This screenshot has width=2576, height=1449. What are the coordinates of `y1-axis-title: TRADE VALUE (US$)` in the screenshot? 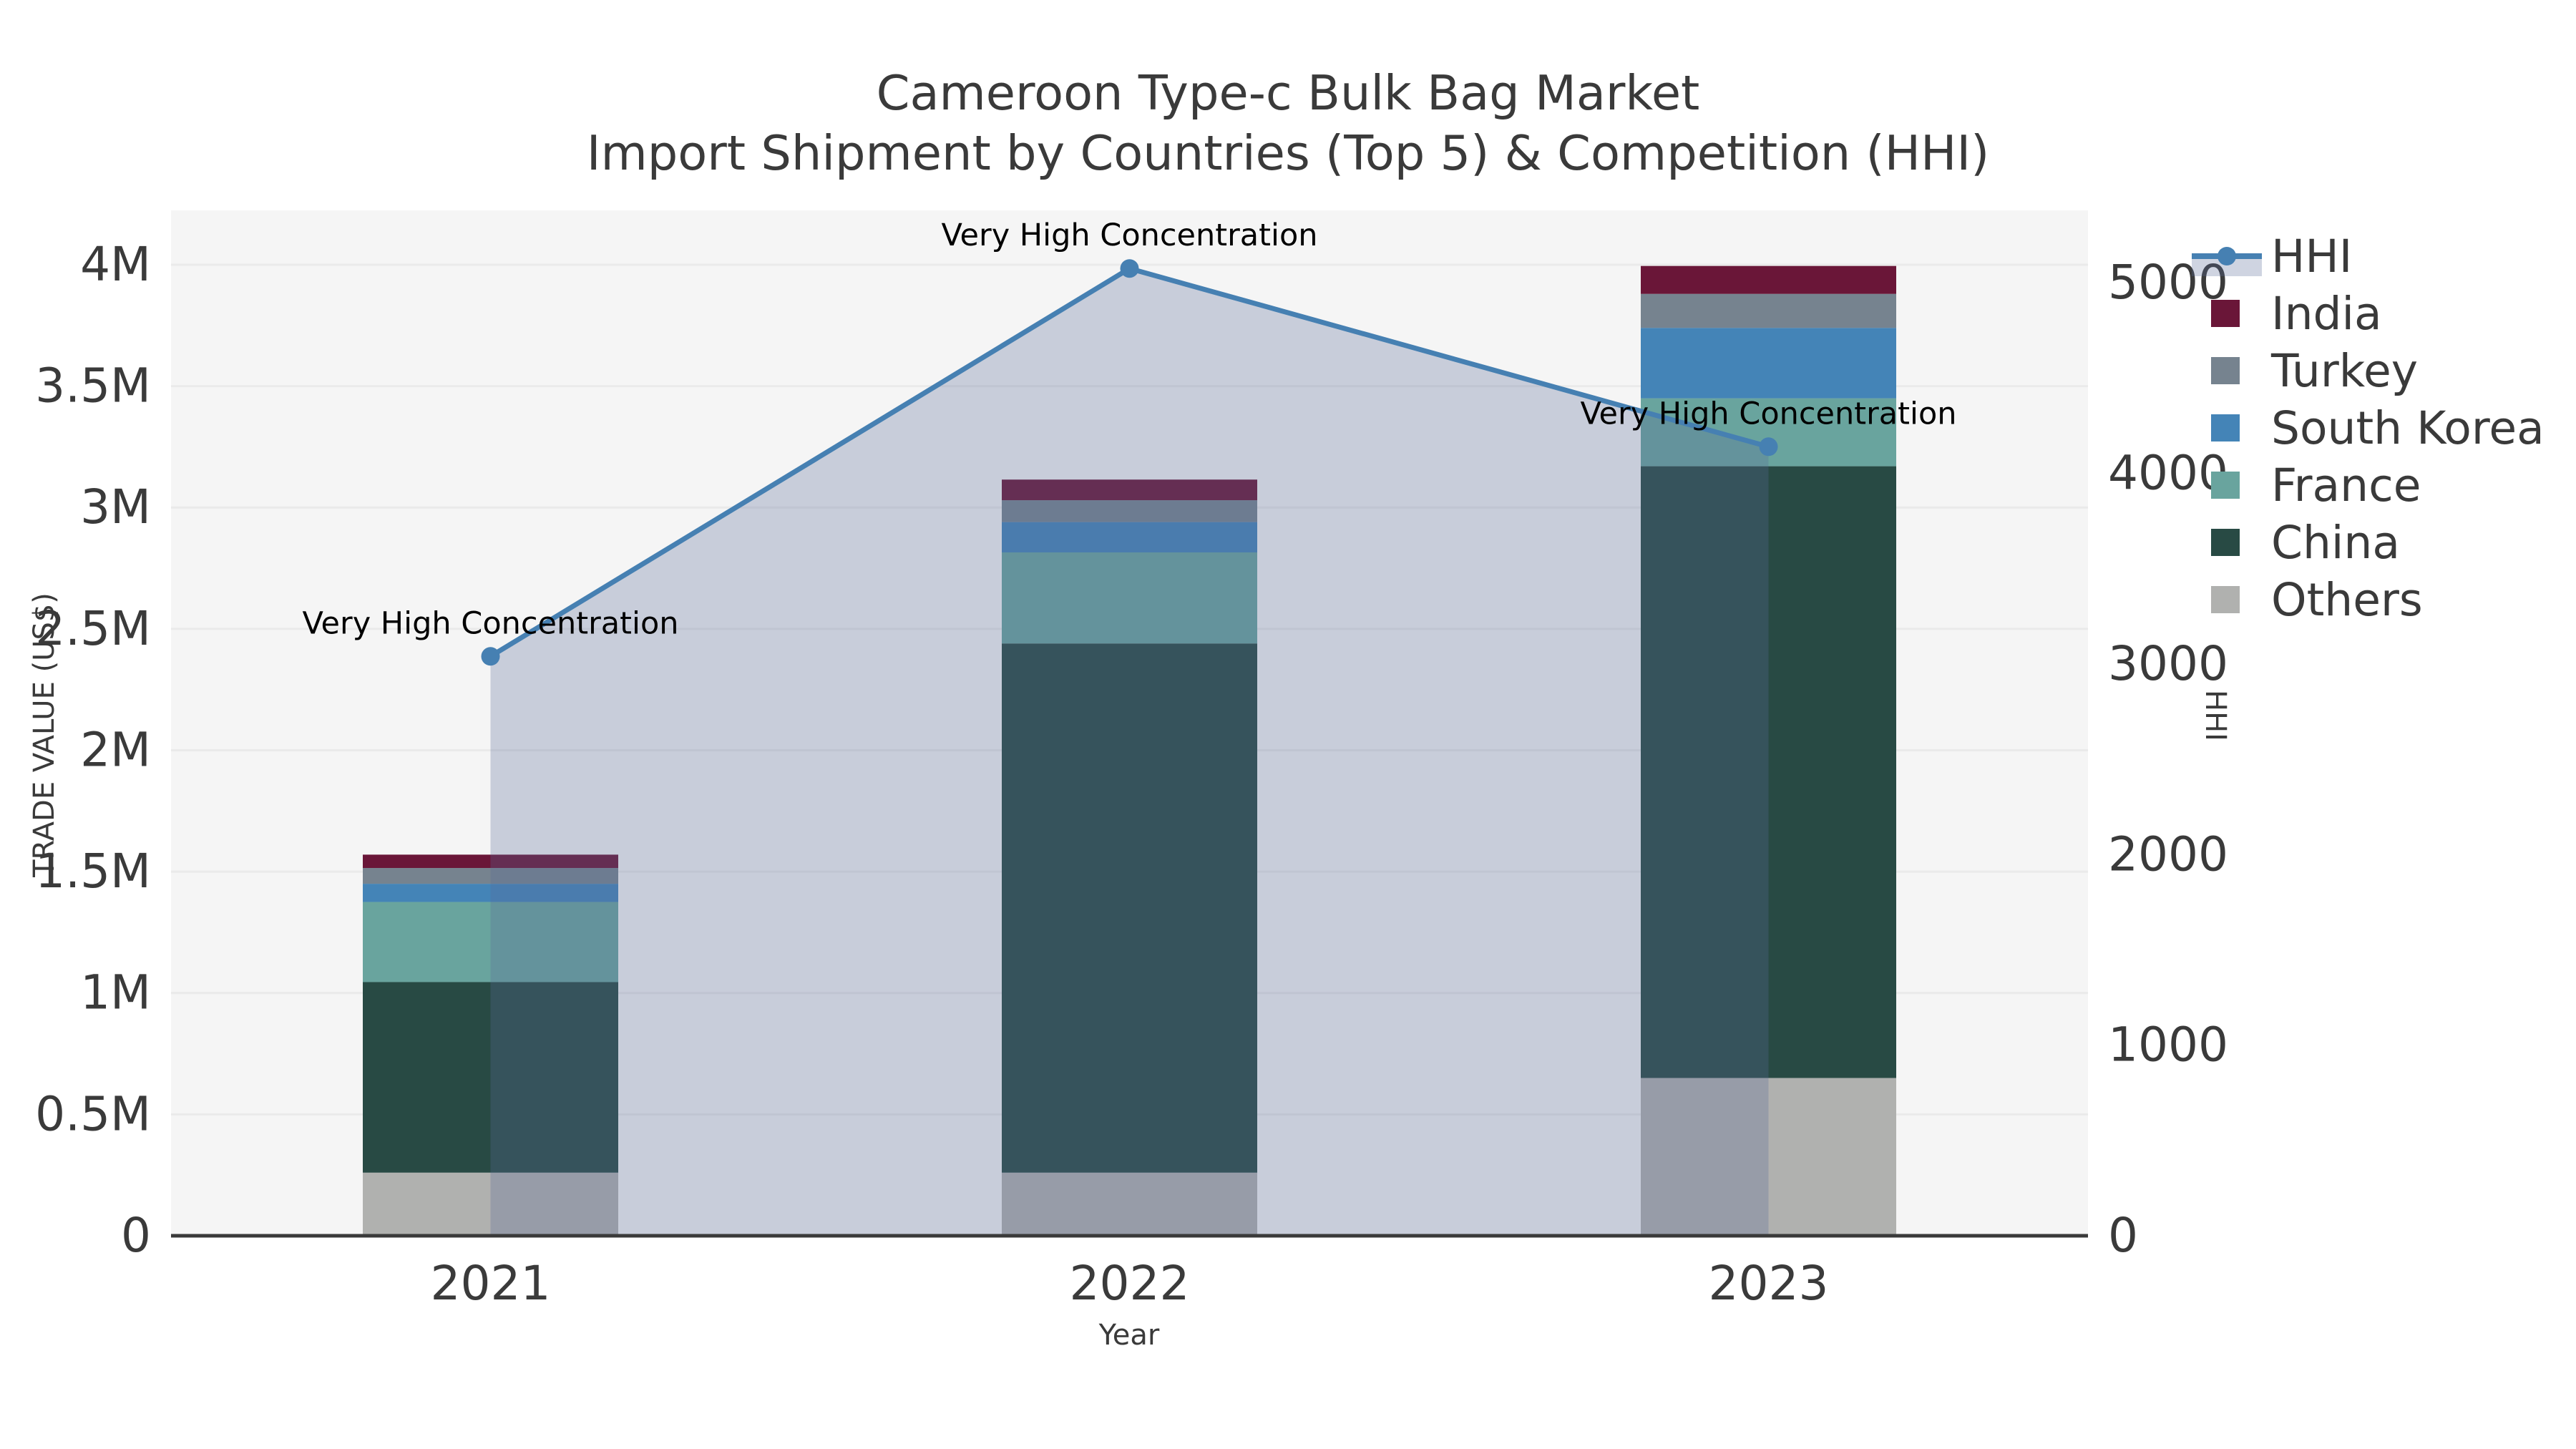 It's located at (44, 735).